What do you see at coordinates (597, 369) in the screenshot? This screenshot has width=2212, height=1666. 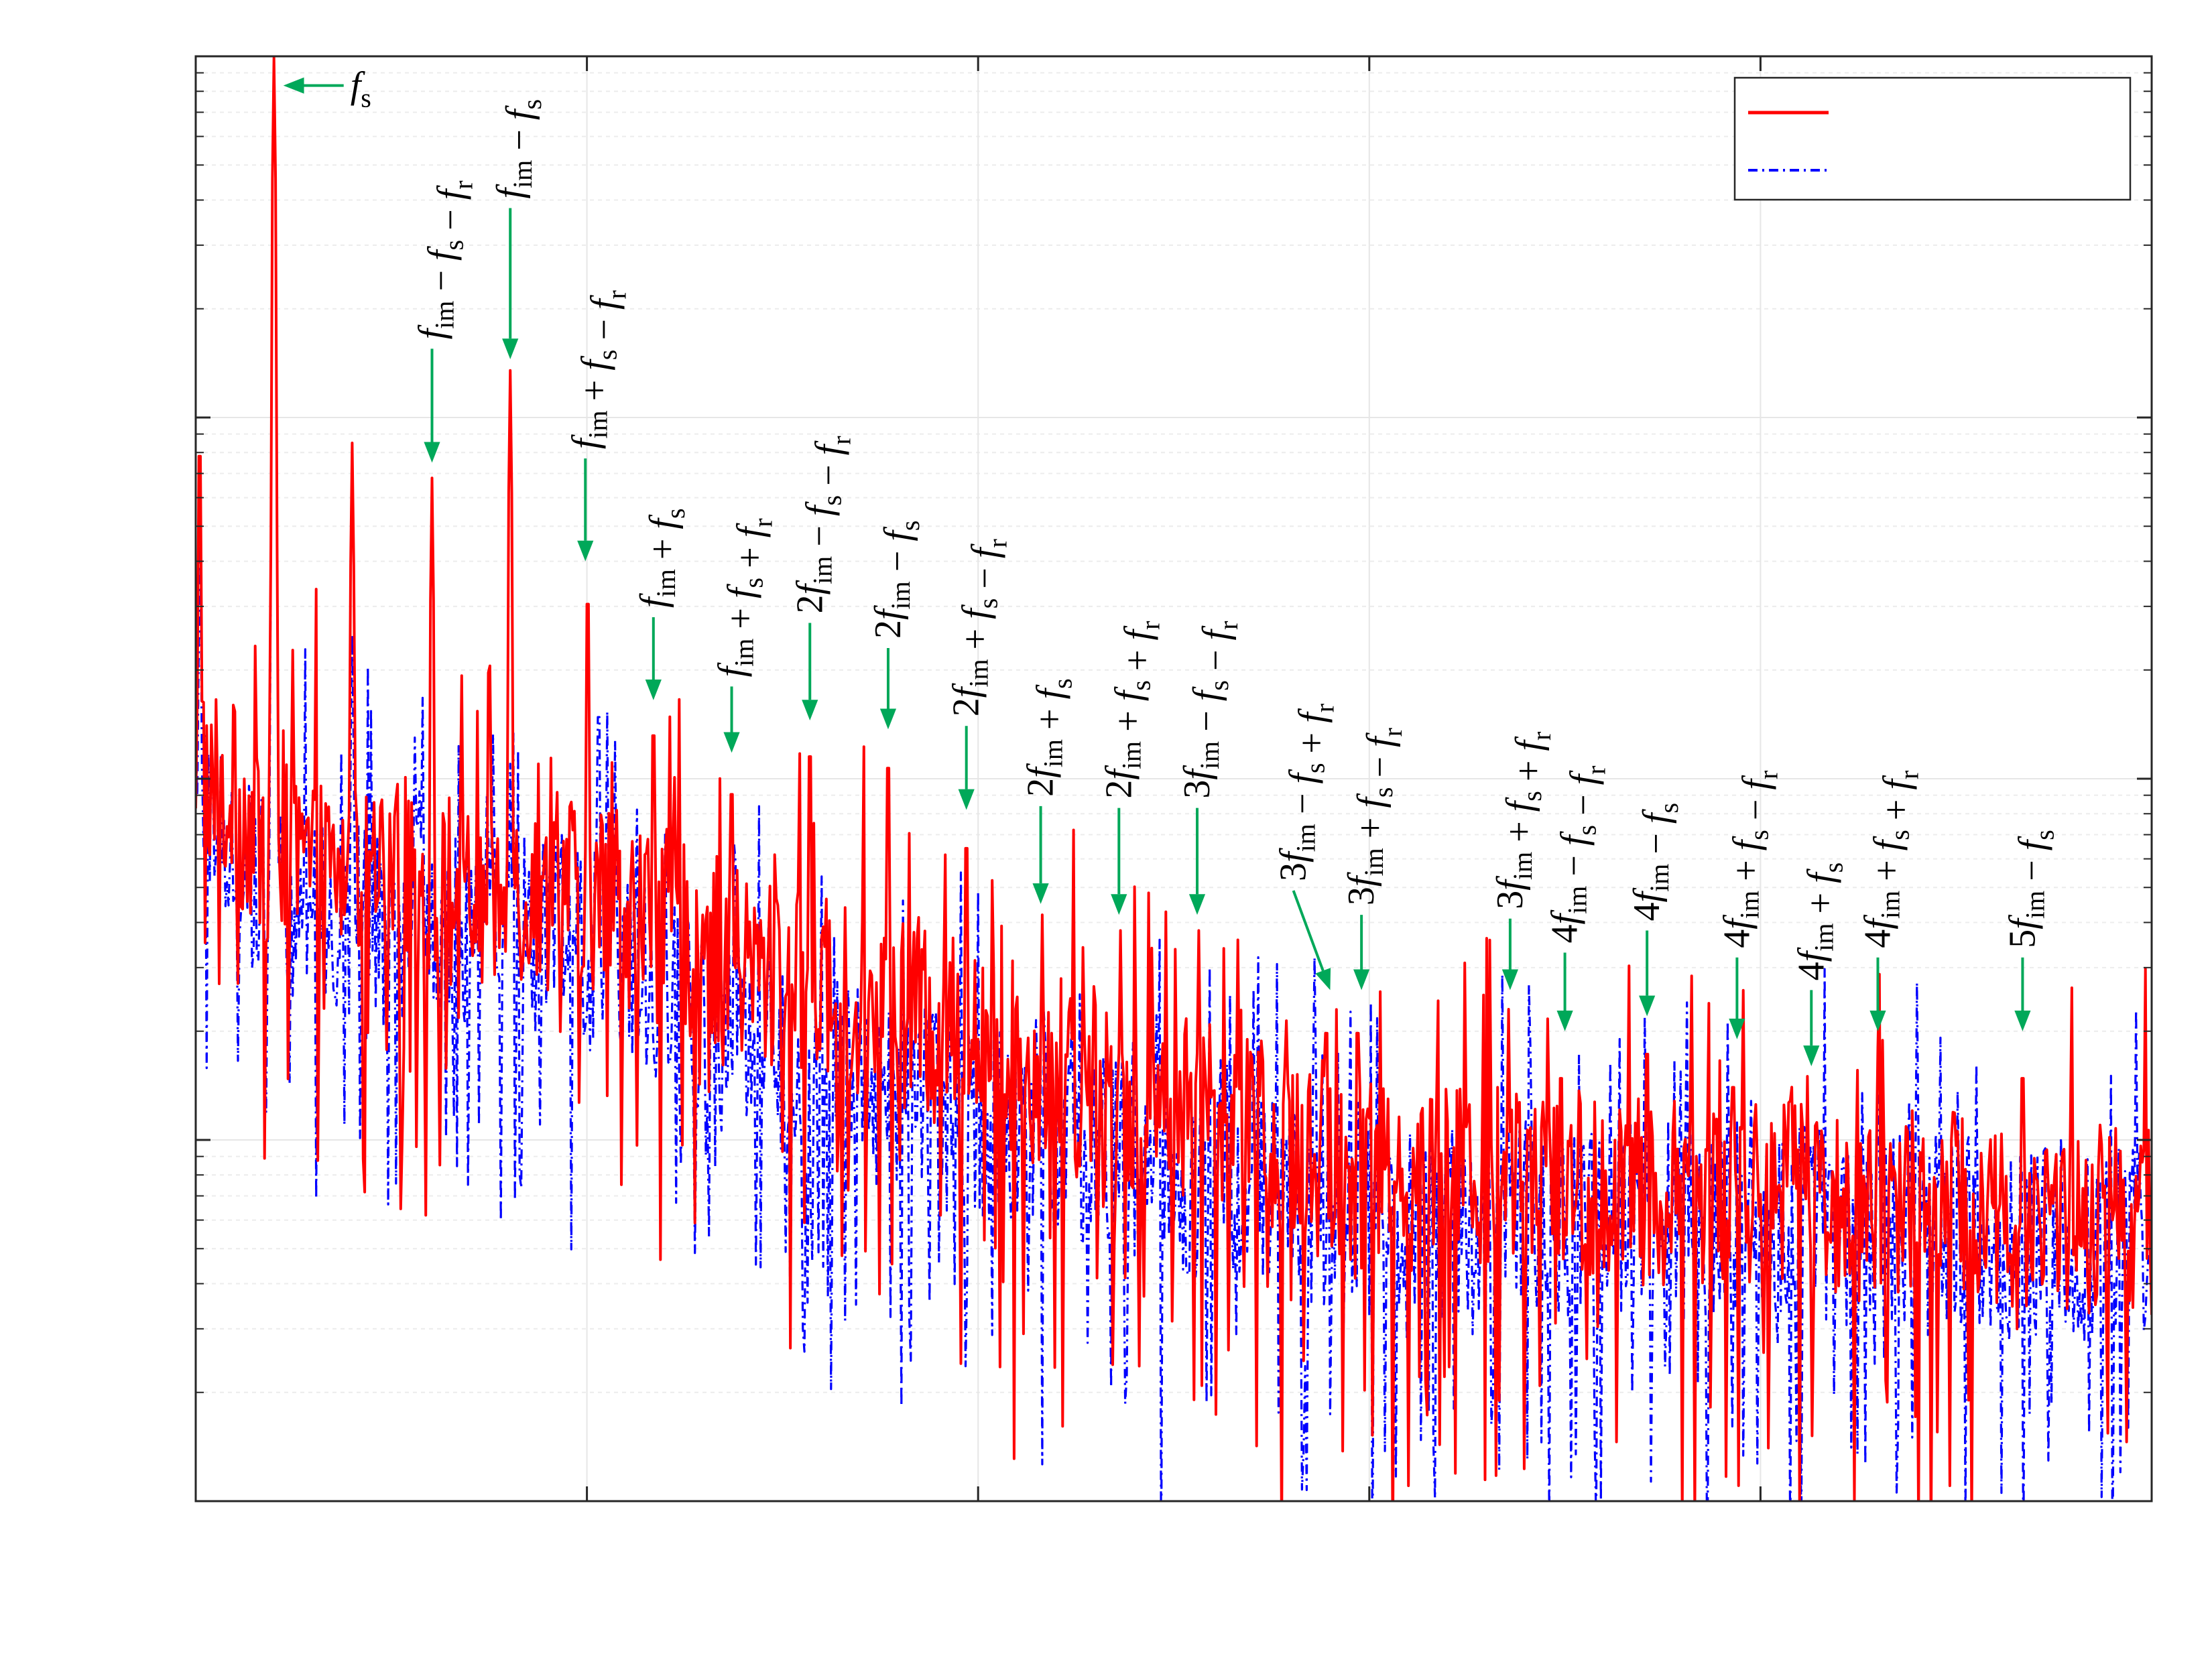 I see `annotation-label: fim + fs − fr` at bounding box center [597, 369].